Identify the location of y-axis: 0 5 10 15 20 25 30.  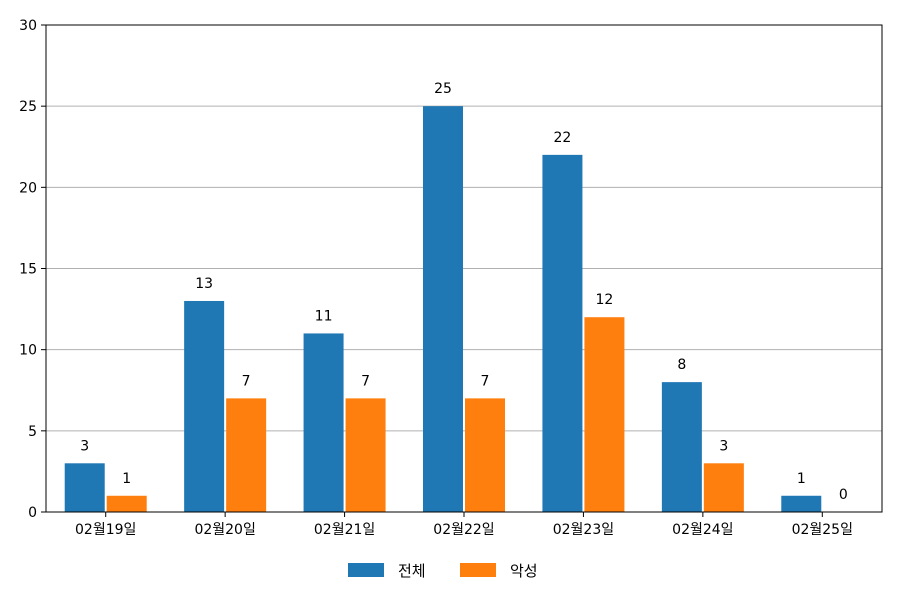
(32, 269).